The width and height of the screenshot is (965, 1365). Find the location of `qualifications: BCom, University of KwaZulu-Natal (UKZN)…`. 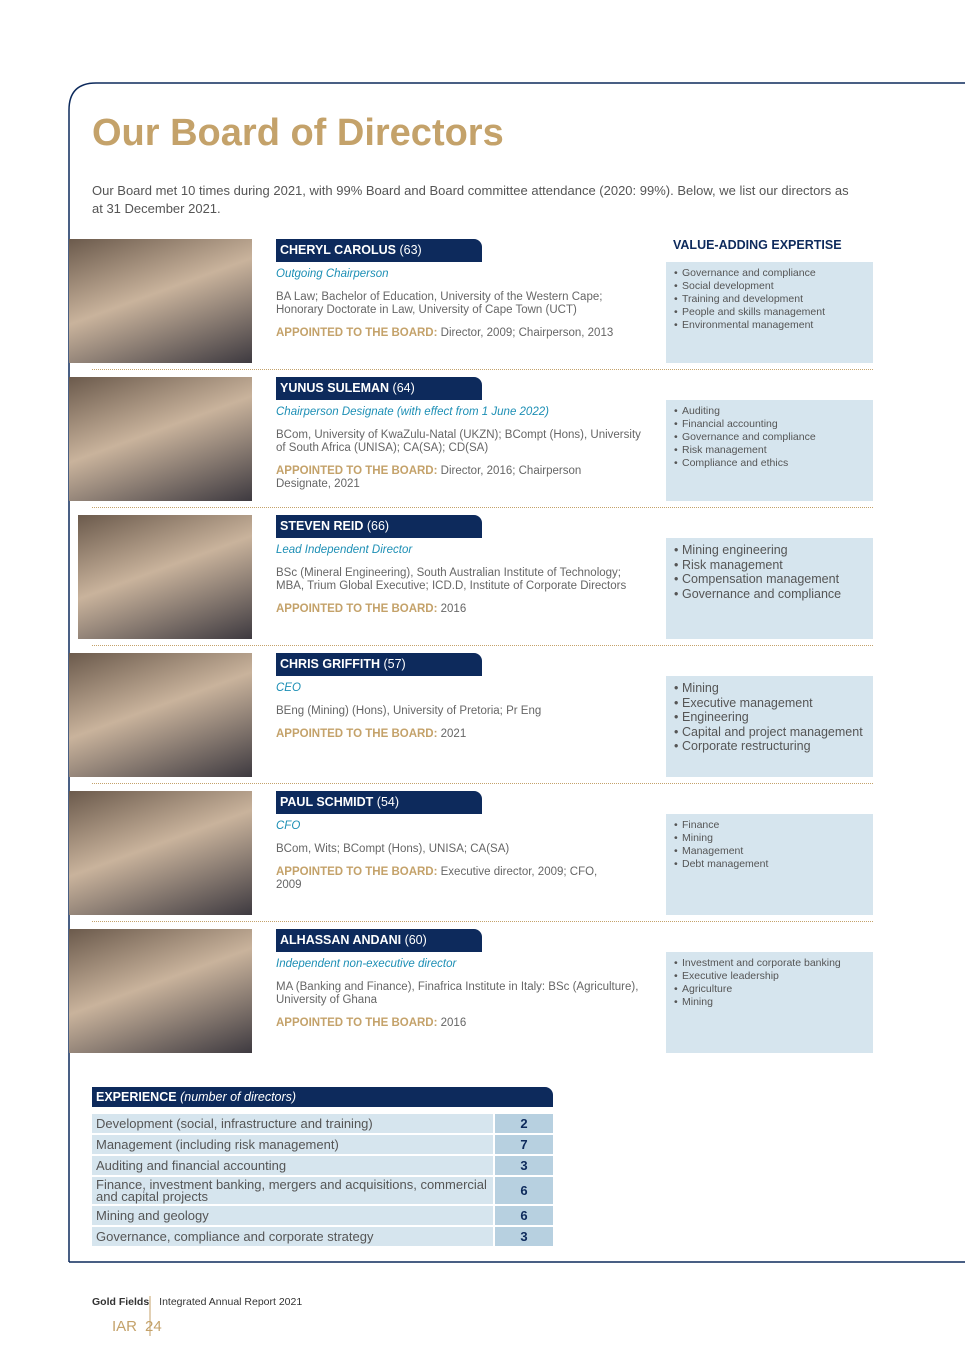

qualifications: BCom, University of KwaZulu-Natal (UKZN)… is located at coordinates (458, 441).